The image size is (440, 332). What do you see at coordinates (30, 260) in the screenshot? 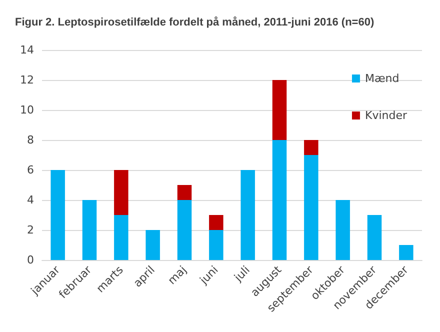
I see `y-tick-label: 0` at bounding box center [30, 260].